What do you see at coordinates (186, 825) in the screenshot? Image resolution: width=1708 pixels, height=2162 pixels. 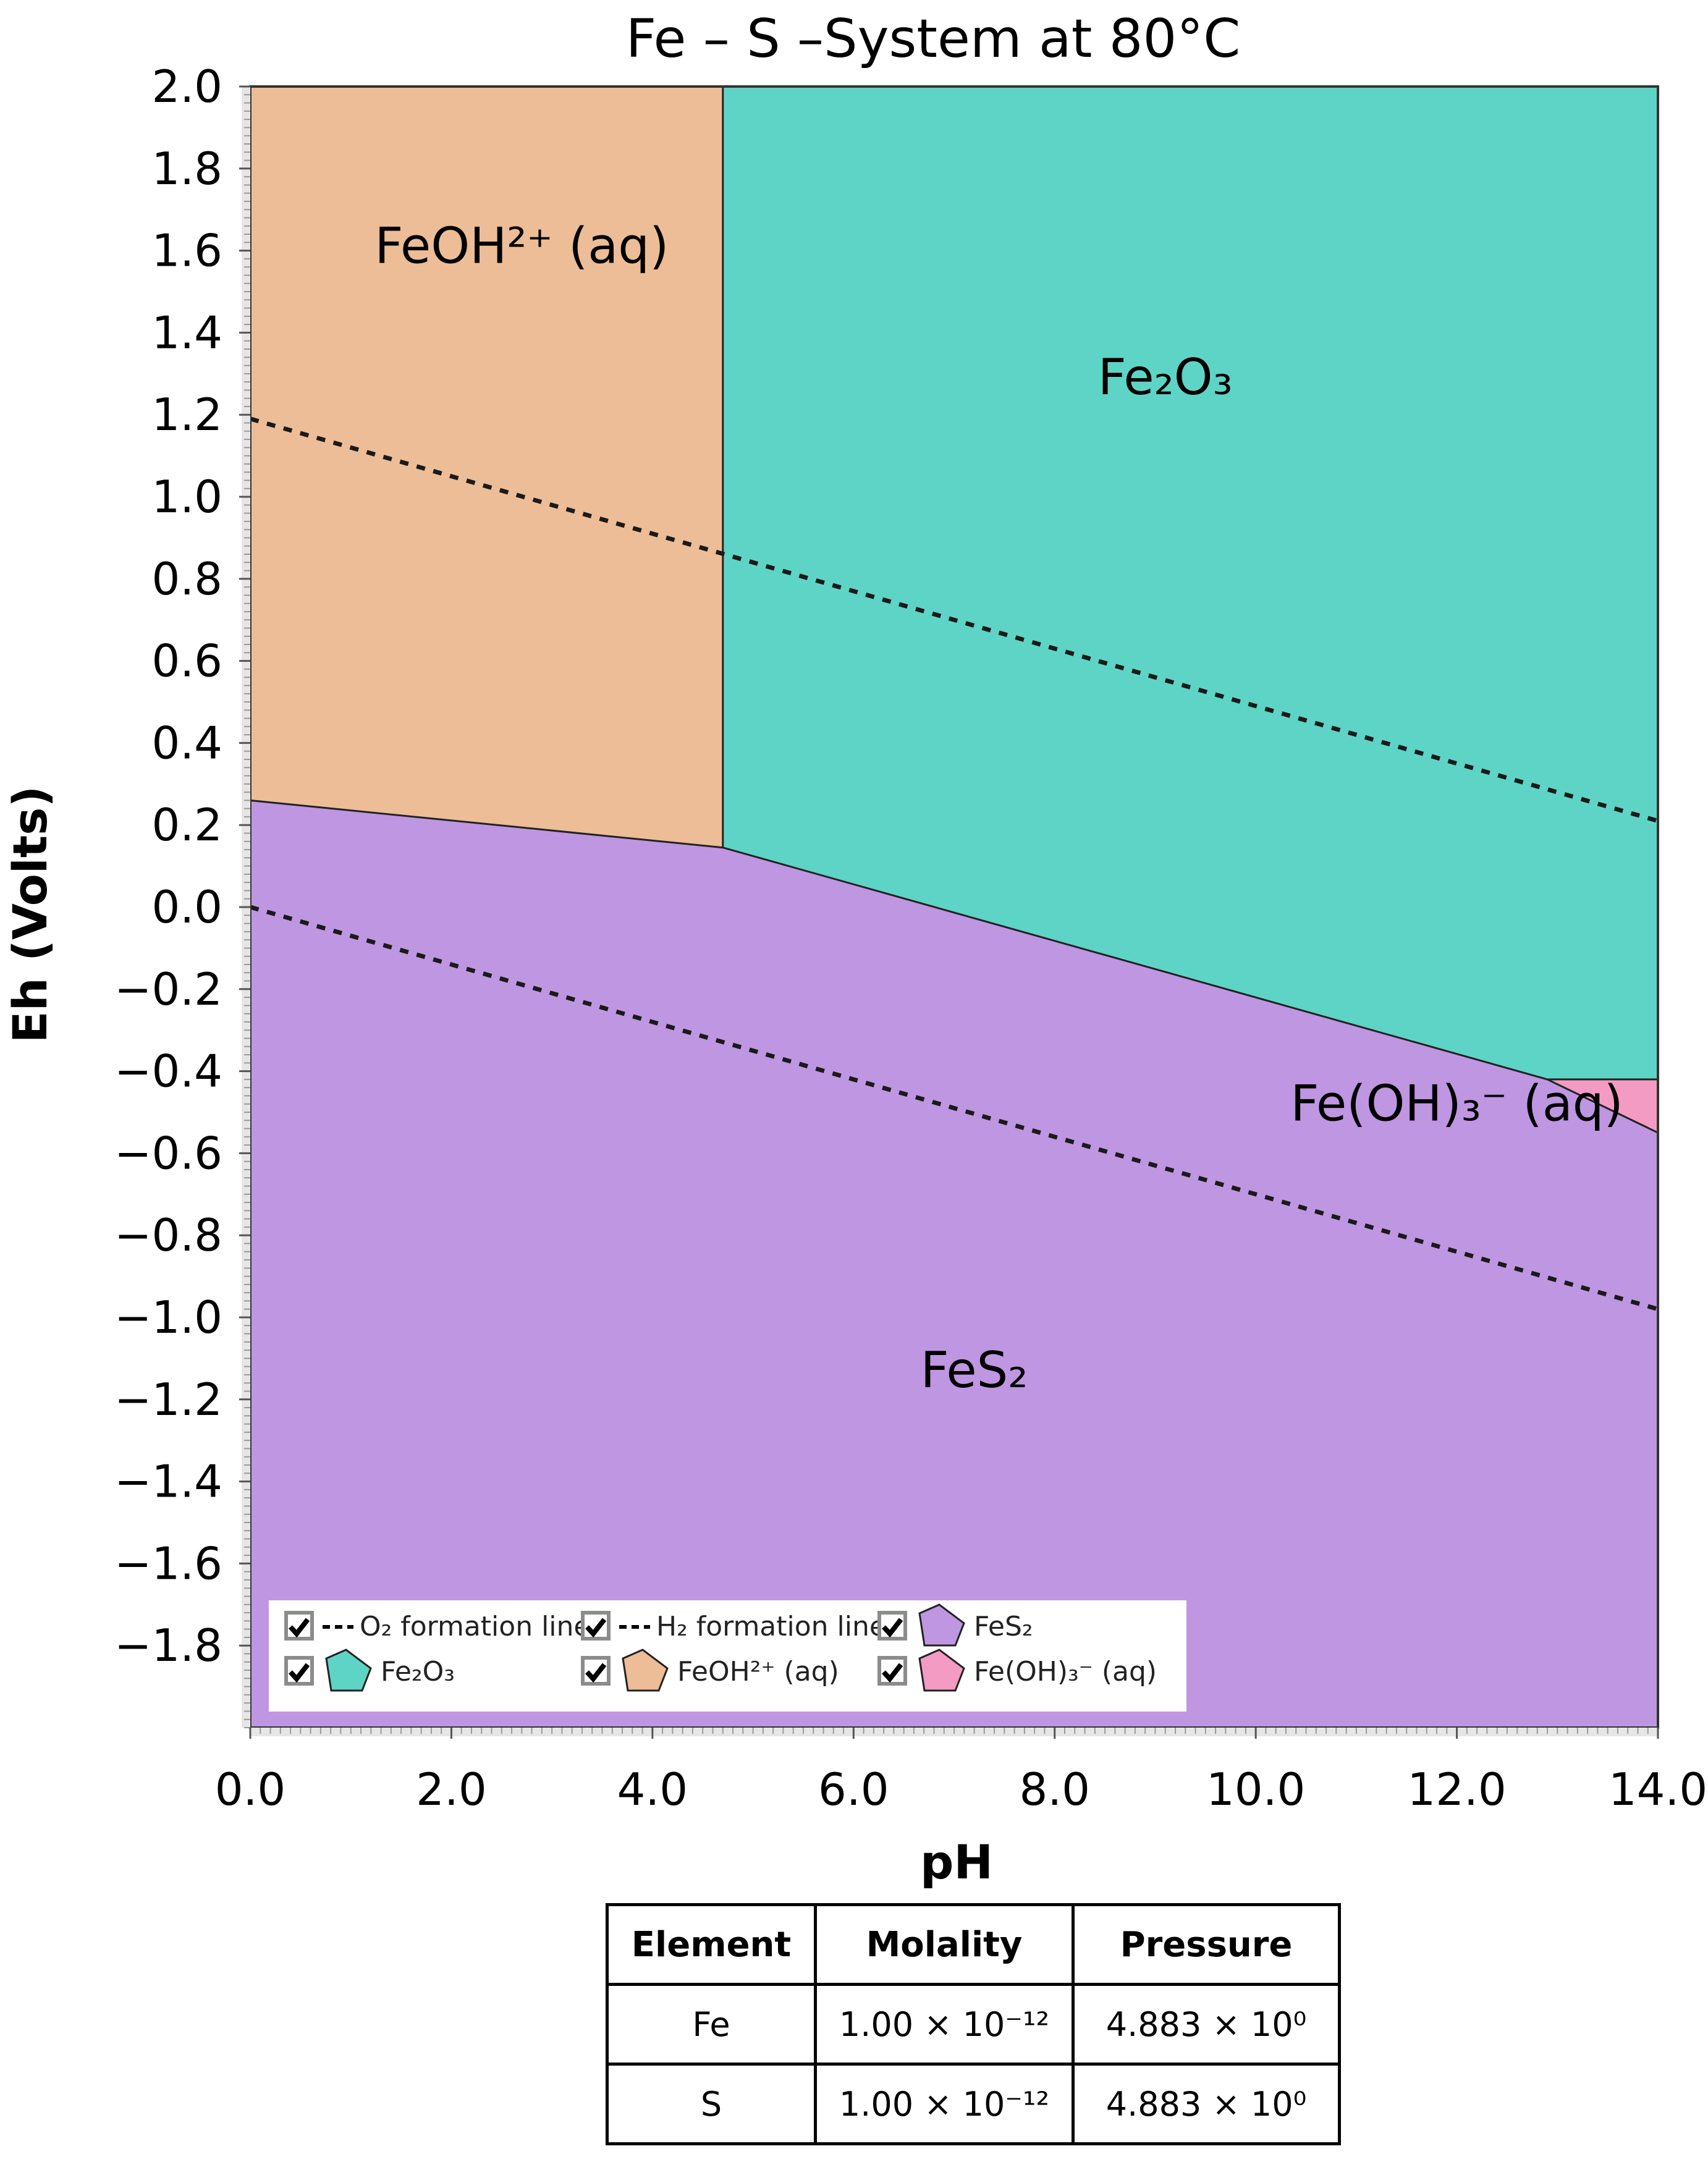 I see `y-tick-label: 0.2` at bounding box center [186, 825].